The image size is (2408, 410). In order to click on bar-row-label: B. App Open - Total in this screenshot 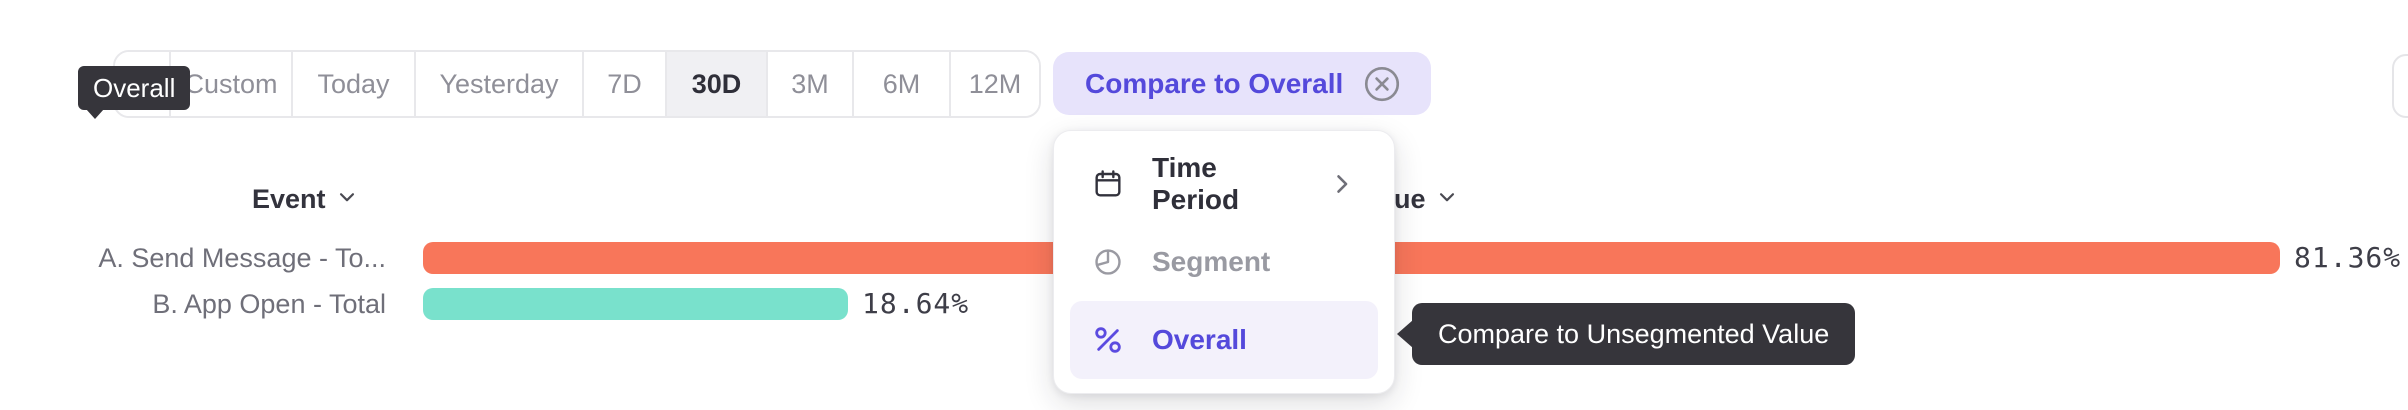, I will do `click(269, 304)`.